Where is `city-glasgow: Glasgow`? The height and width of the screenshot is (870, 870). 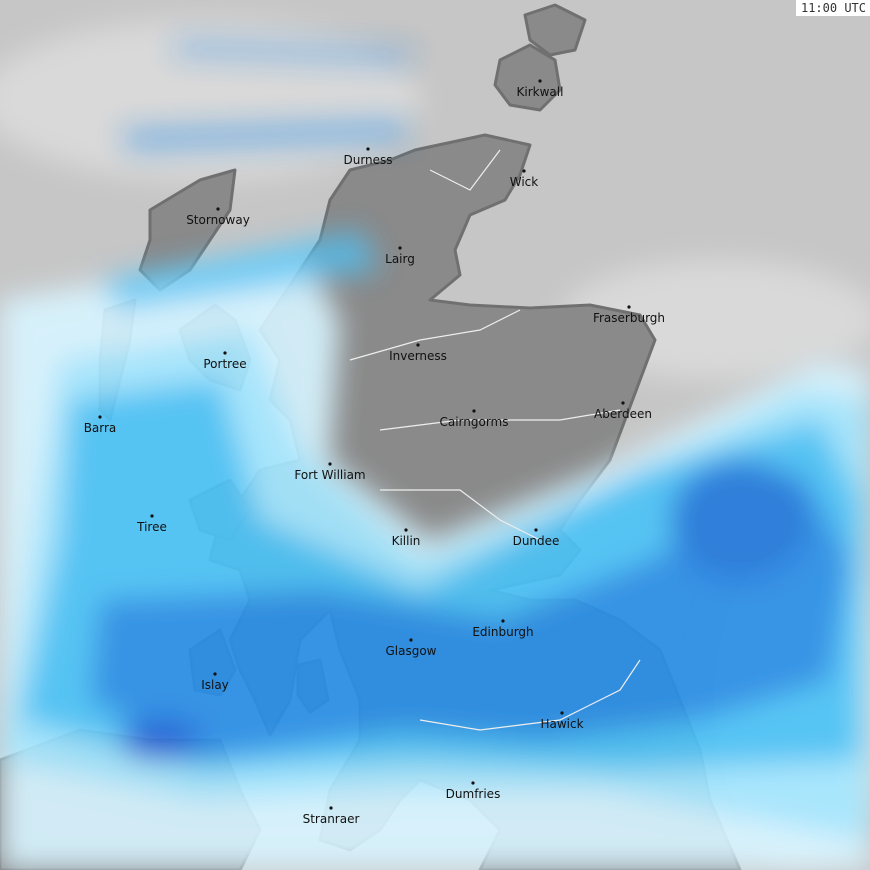
city-glasgow: Glasgow is located at coordinates (411, 648).